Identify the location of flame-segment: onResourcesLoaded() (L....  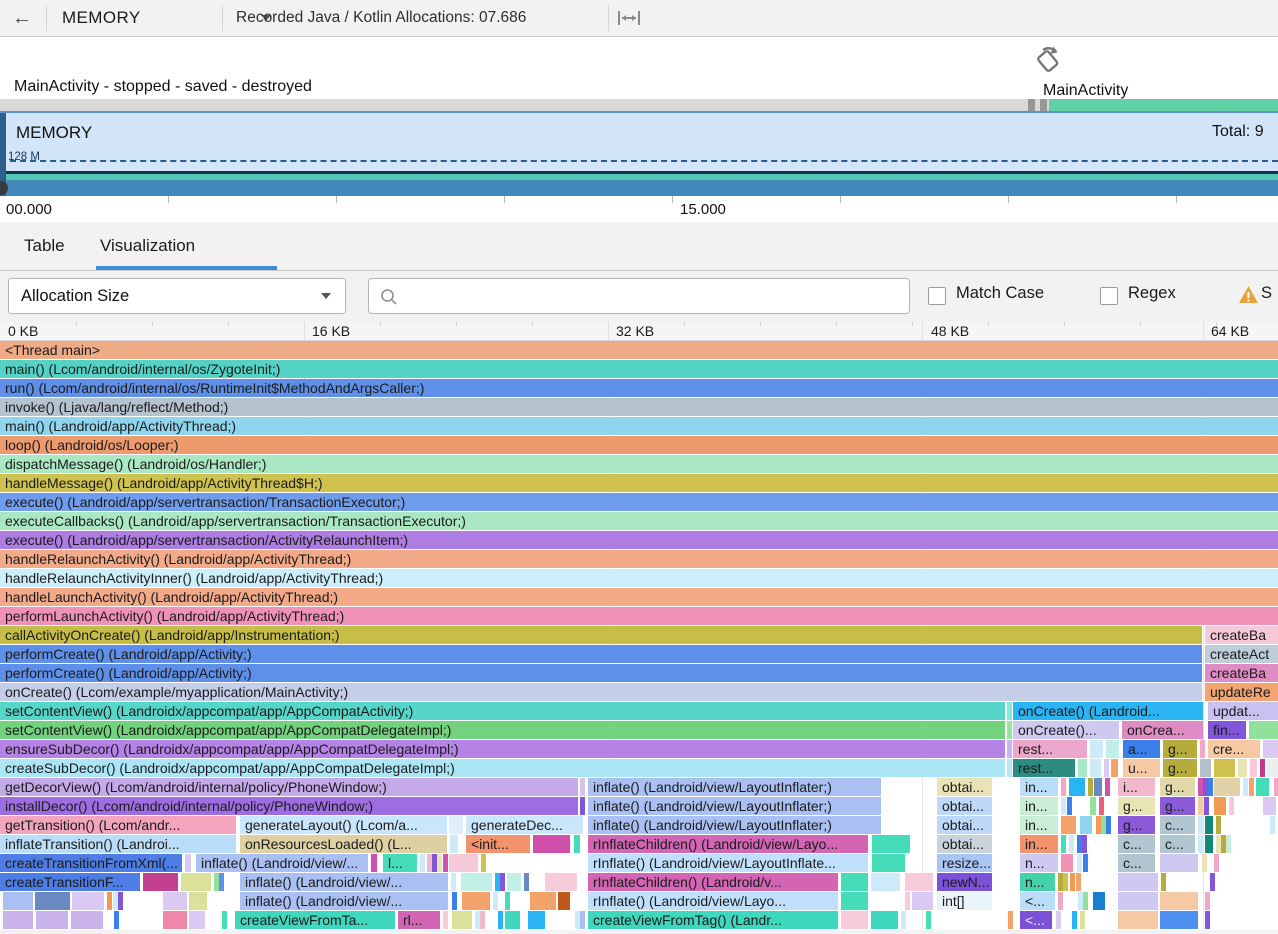
(343, 844).